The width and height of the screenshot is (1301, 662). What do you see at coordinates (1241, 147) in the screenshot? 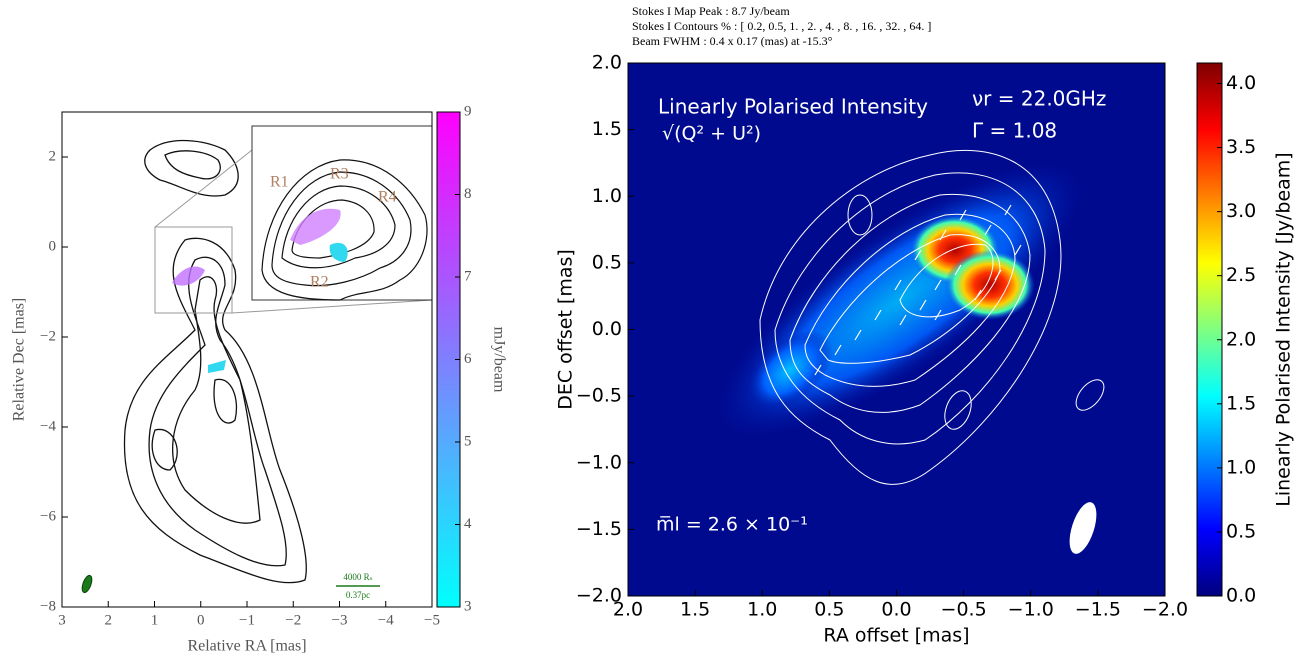
I see `colorbar-tick-label: 3.5` at bounding box center [1241, 147].